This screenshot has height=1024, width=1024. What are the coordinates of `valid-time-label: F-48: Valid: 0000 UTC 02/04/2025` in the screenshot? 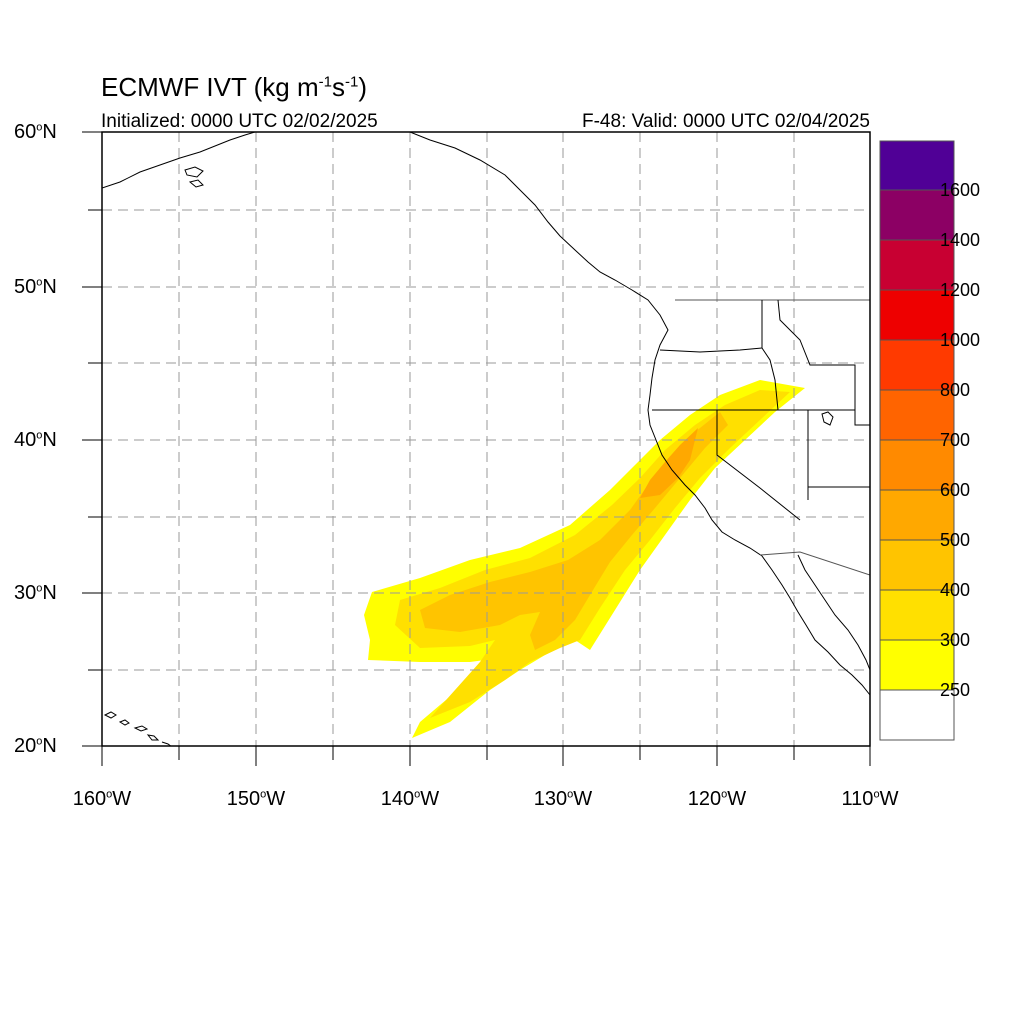 It's located at (726, 121).